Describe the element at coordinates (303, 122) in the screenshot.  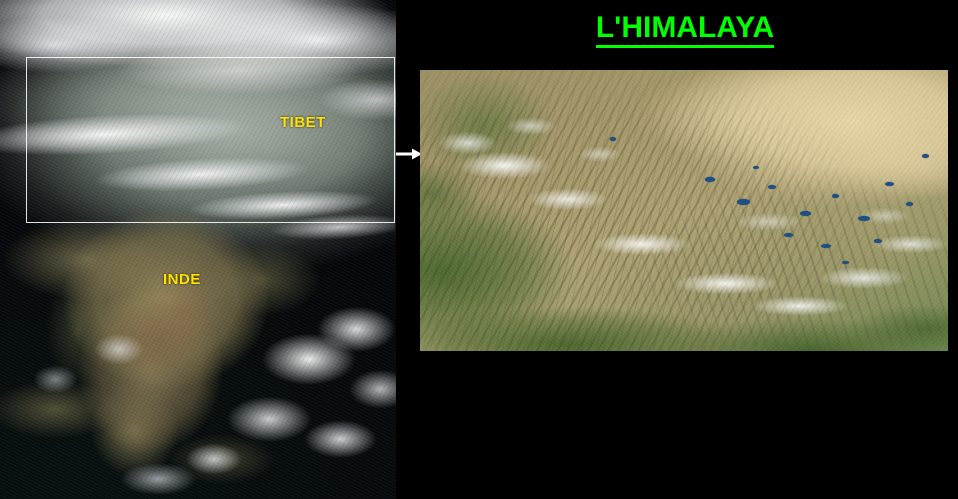
I see `map-label-tibet: TIBET` at that location.